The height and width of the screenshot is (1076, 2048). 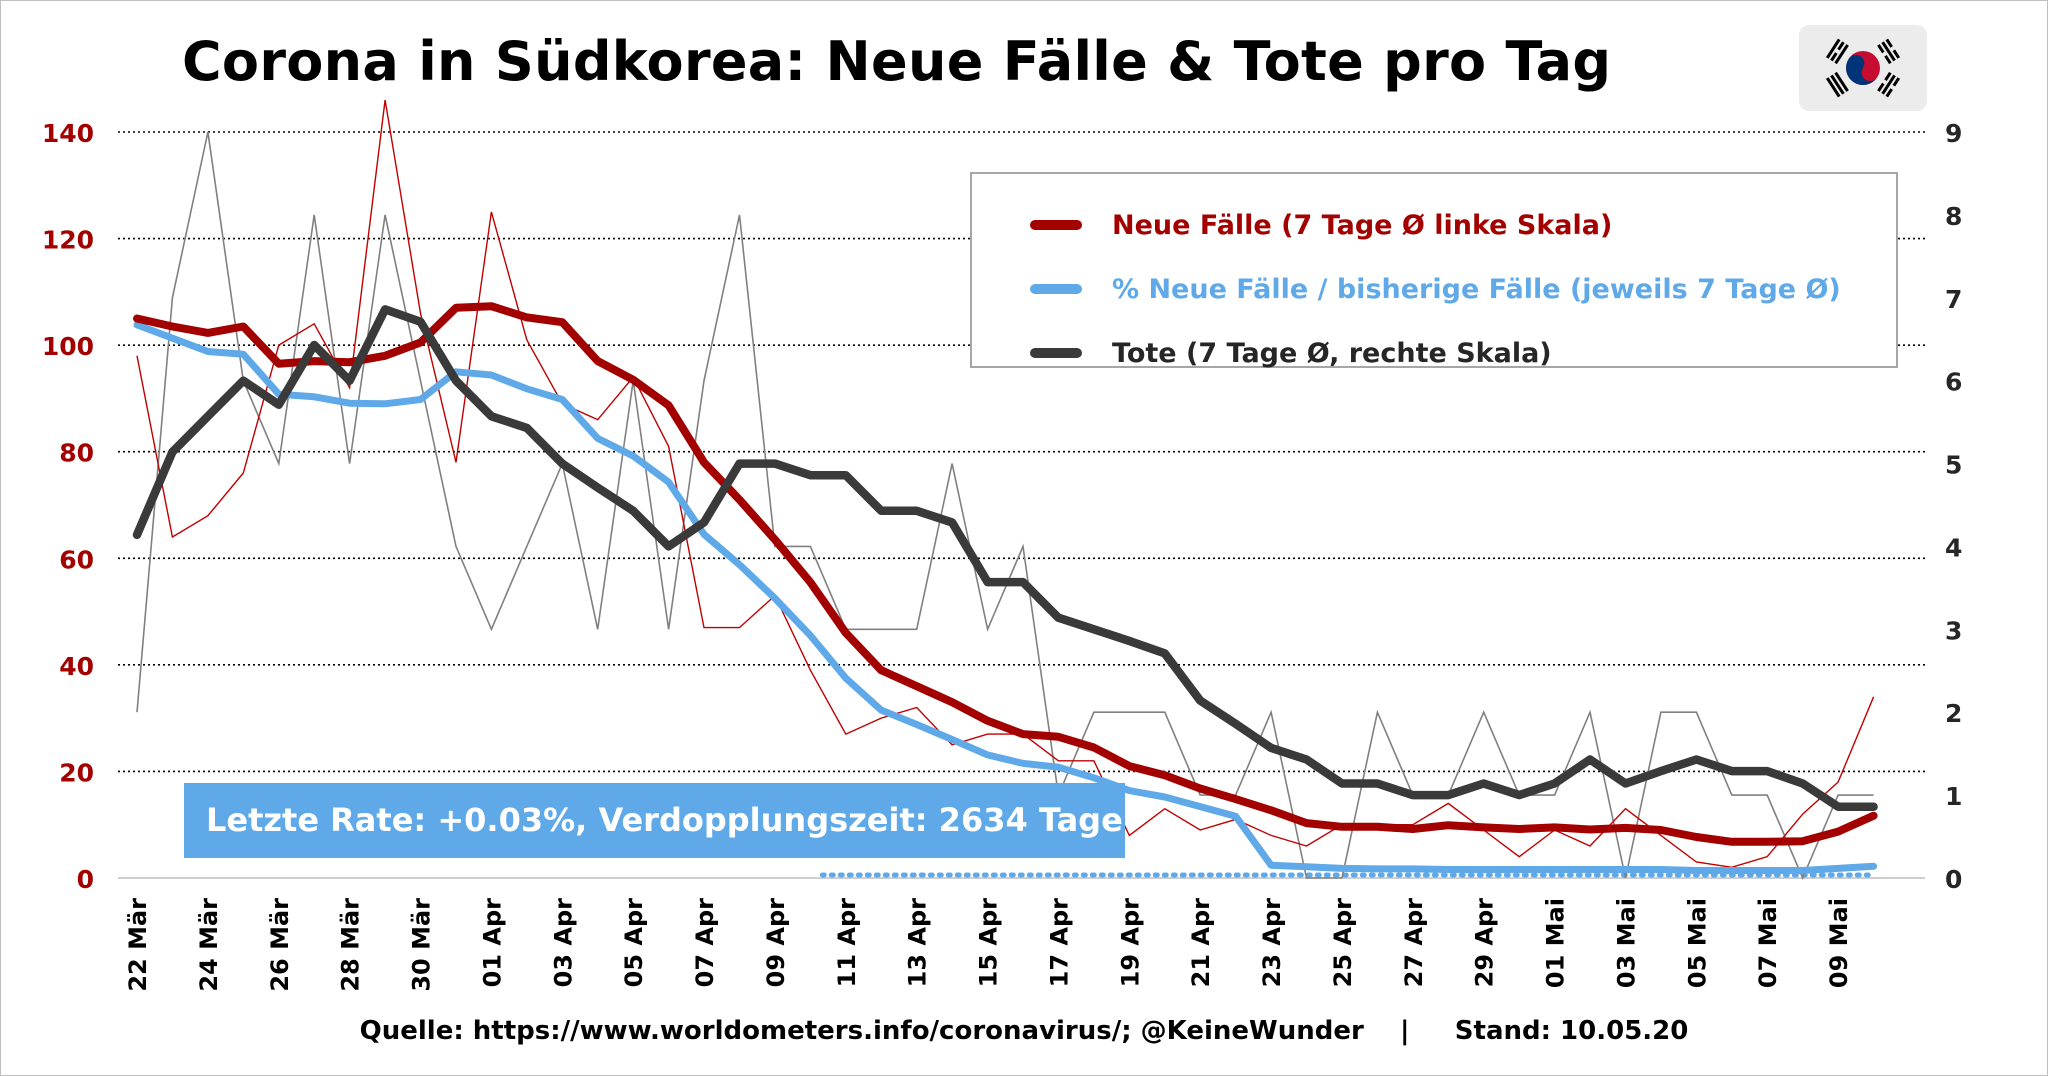 I want to click on x-tick-label: 29 Apr, so click(x=1485, y=943).